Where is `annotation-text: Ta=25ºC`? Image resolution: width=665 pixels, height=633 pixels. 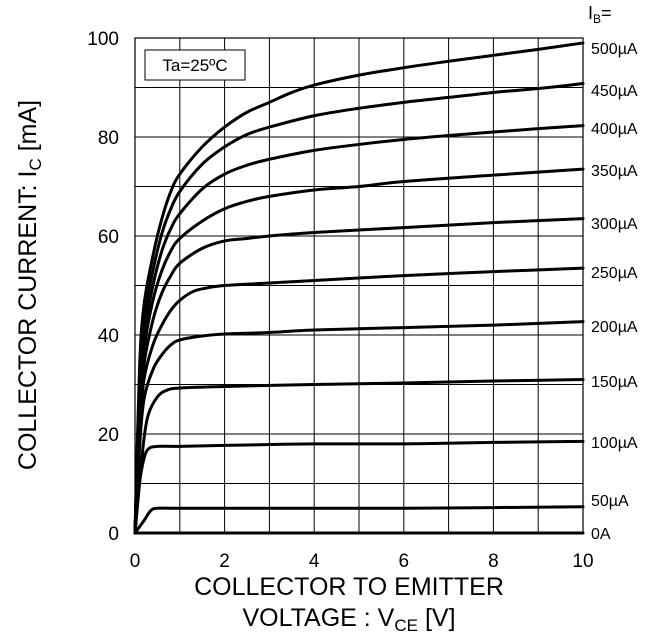 annotation-text: Ta=25ºC is located at coordinates (194, 65).